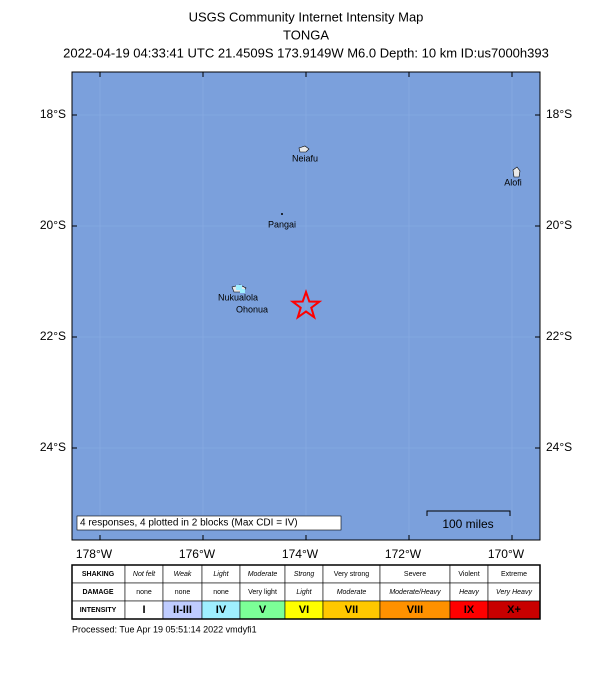  What do you see at coordinates (506, 554) in the screenshot?
I see `lon-label: 170°W` at bounding box center [506, 554].